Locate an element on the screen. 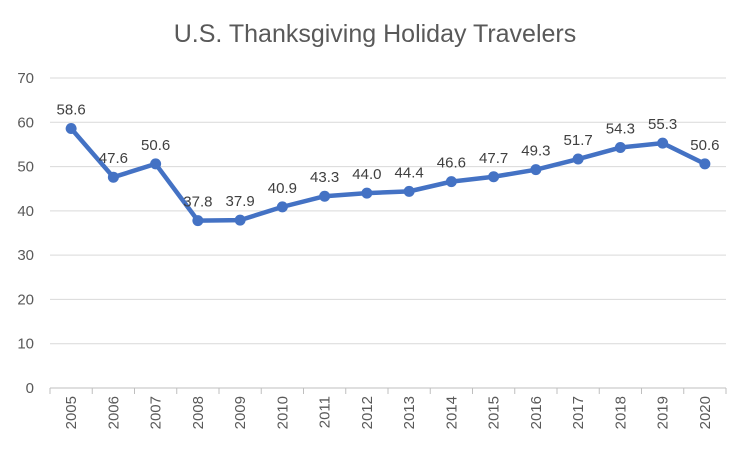 Image resolution: width=750 pixels, height=451 pixels. data-label: 55.3 is located at coordinates (662, 124).